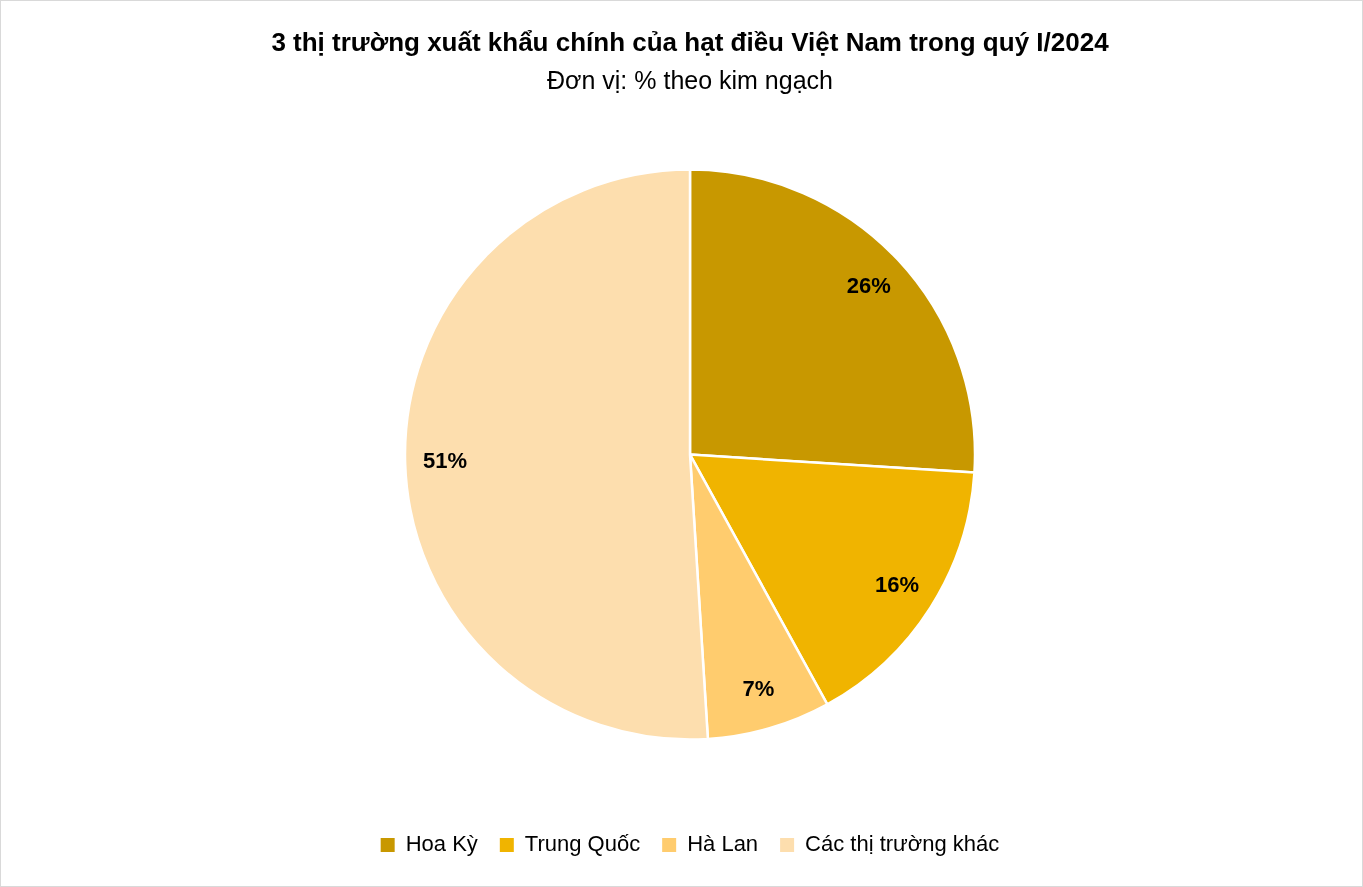  Describe the element at coordinates (445, 461) in the screenshot. I see `data-label: 51%` at that location.